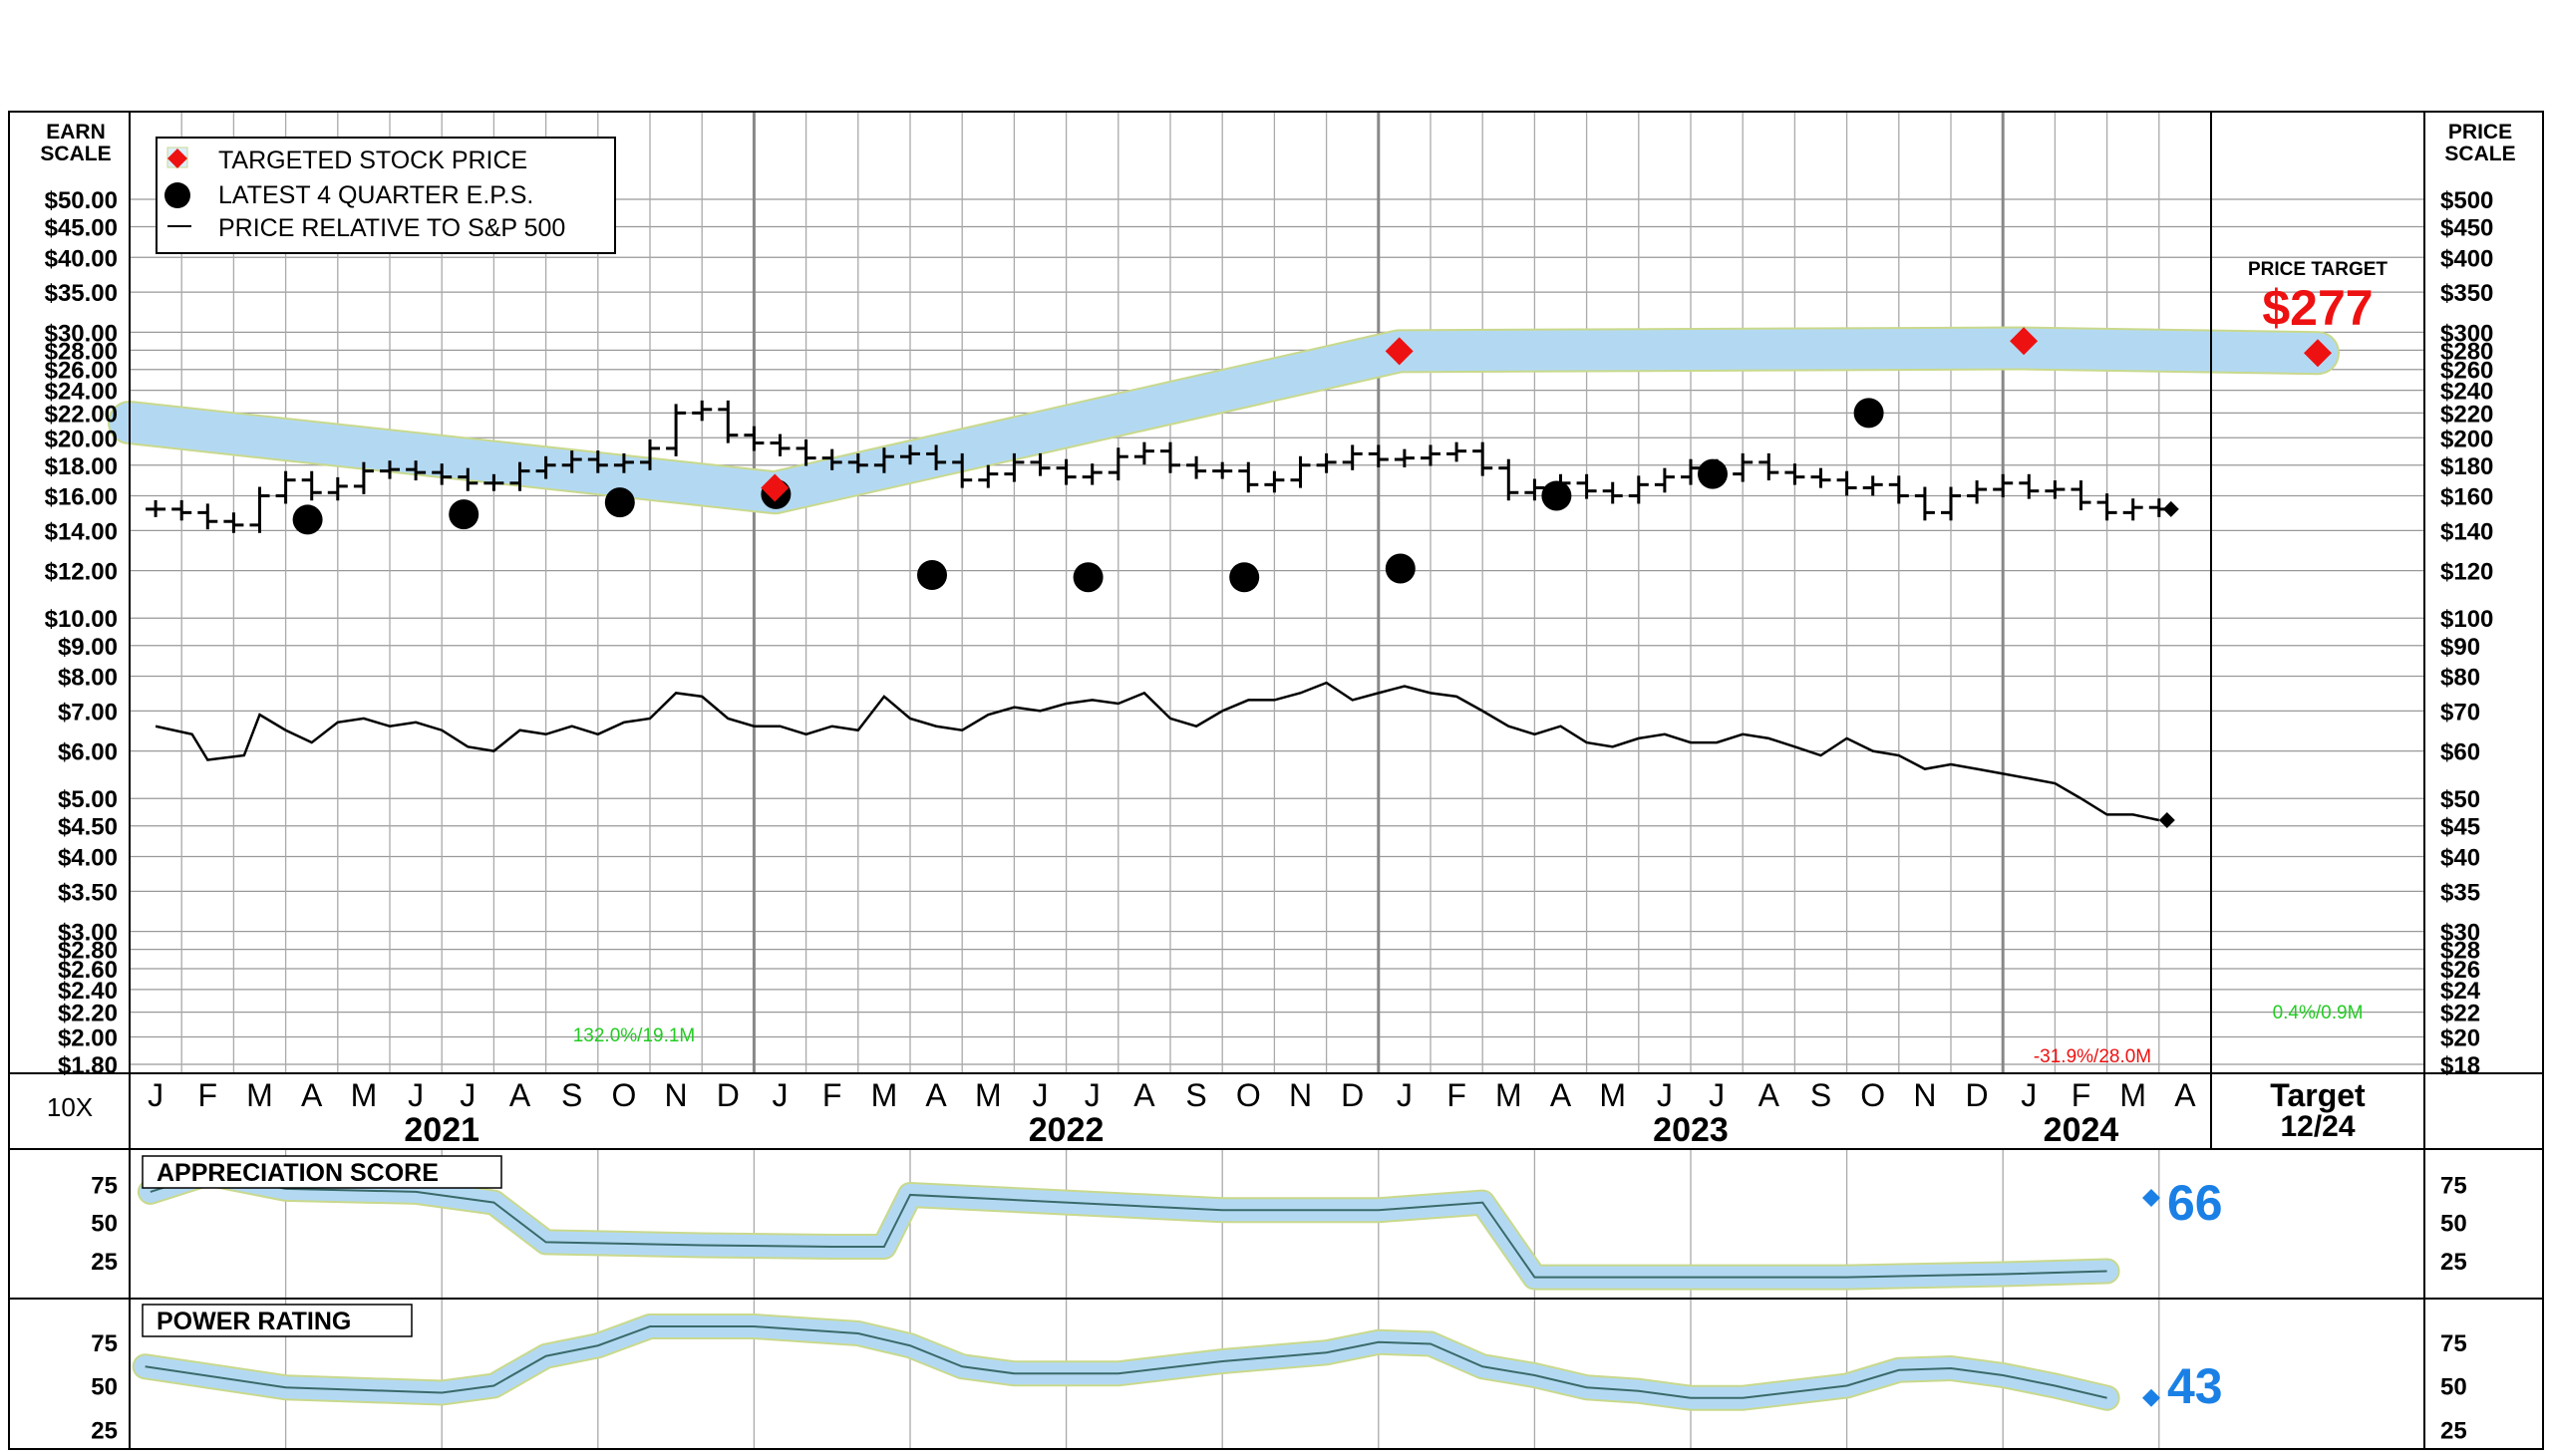 The width and height of the screenshot is (2552, 1456). I want to click on year-label: 2024, so click(2081, 1130).